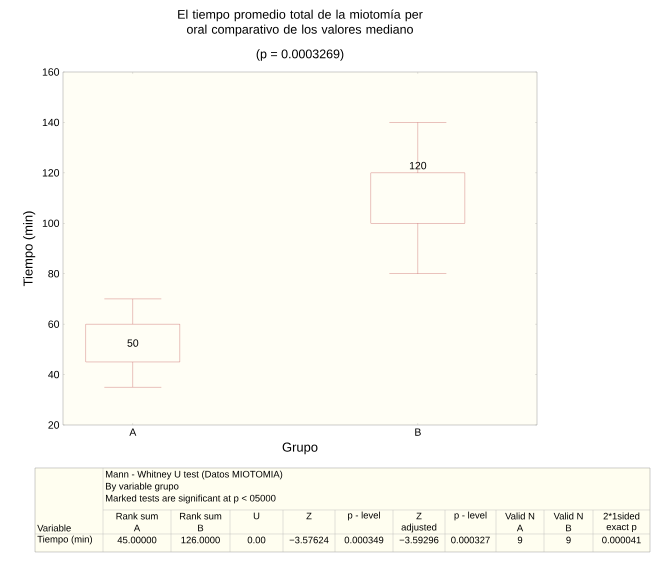  Describe the element at coordinates (54, 425) in the screenshot. I see `y-tick-label: 20` at that location.